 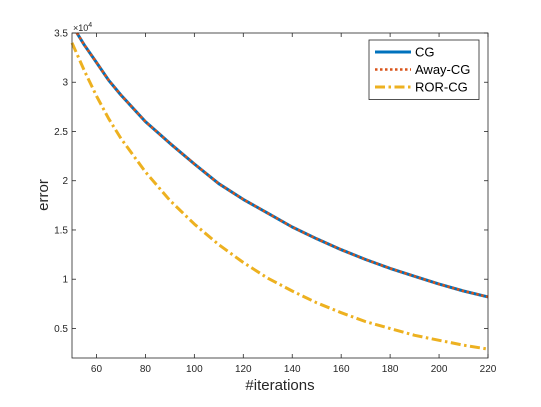 What do you see at coordinates (61, 230) in the screenshot?
I see `y-tick-label: 1.5` at bounding box center [61, 230].